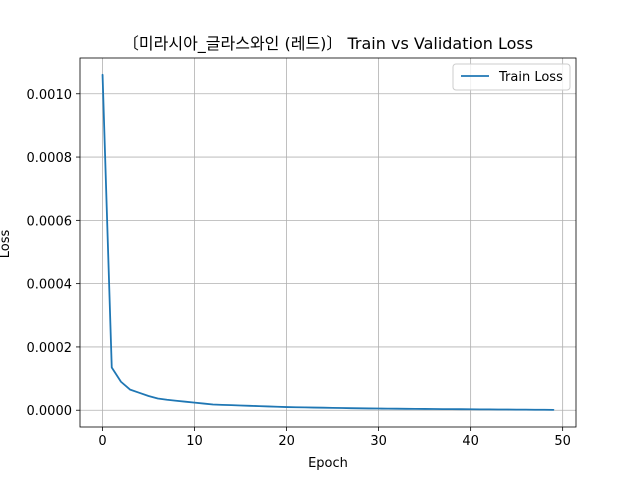 The height and width of the screenshot is (480, 640). Describe the element at coordinates (562, 441) in the screenshot. I see `x-tick-label: 50` at that location.